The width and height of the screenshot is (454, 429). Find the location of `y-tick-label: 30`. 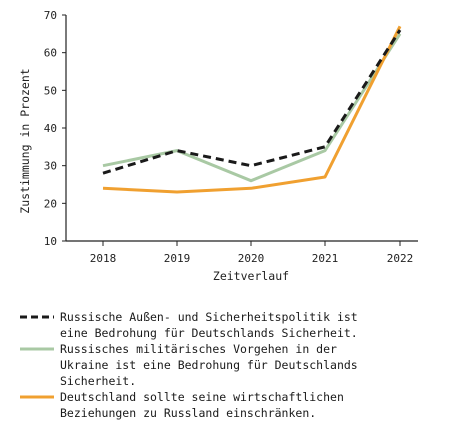

y-tick-label: 30 is located at coordinates (50, 166).